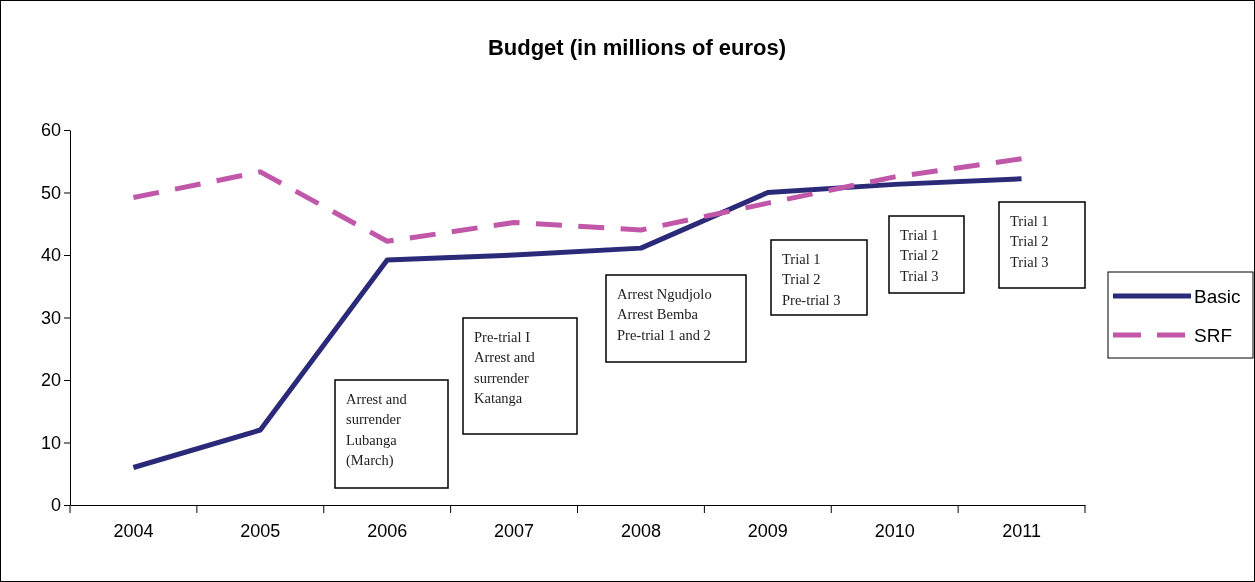 The height and width of the screenshot is (582, 1255). Describe the element at coordinates (1213, 335) in the screenshot. I see `legend-label: SRF` at that location.